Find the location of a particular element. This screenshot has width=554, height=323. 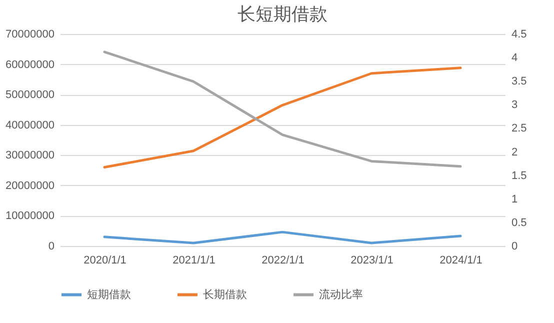

y2-tick-label: 2.5 is located at coordinates (519, 128).